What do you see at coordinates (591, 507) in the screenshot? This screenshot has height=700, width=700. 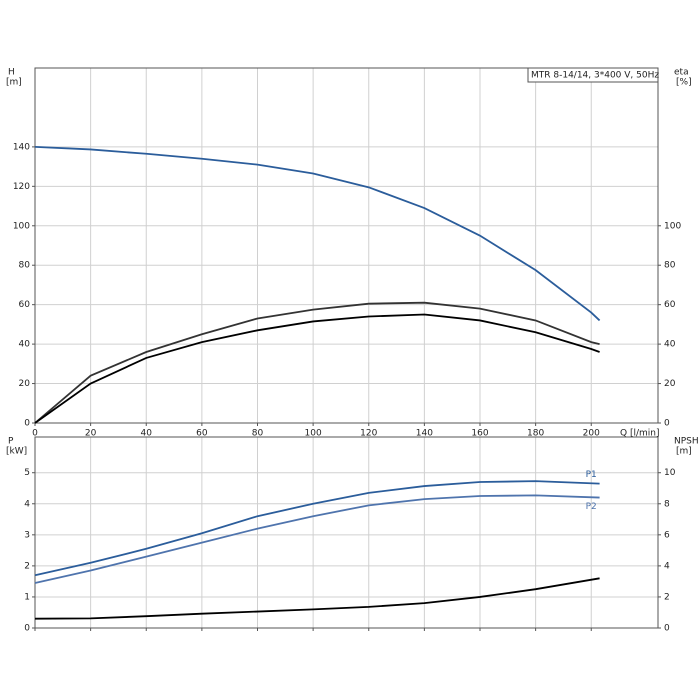 I see `curve-label: P2` at bounding box center [591, 507].